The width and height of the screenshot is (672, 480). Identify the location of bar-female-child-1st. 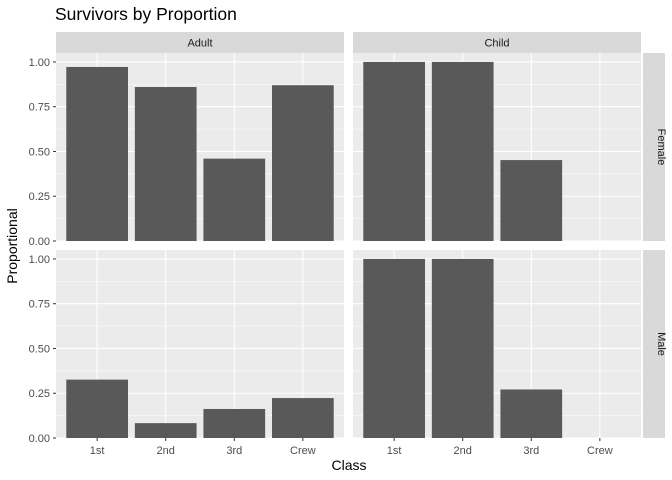
(394, 151).